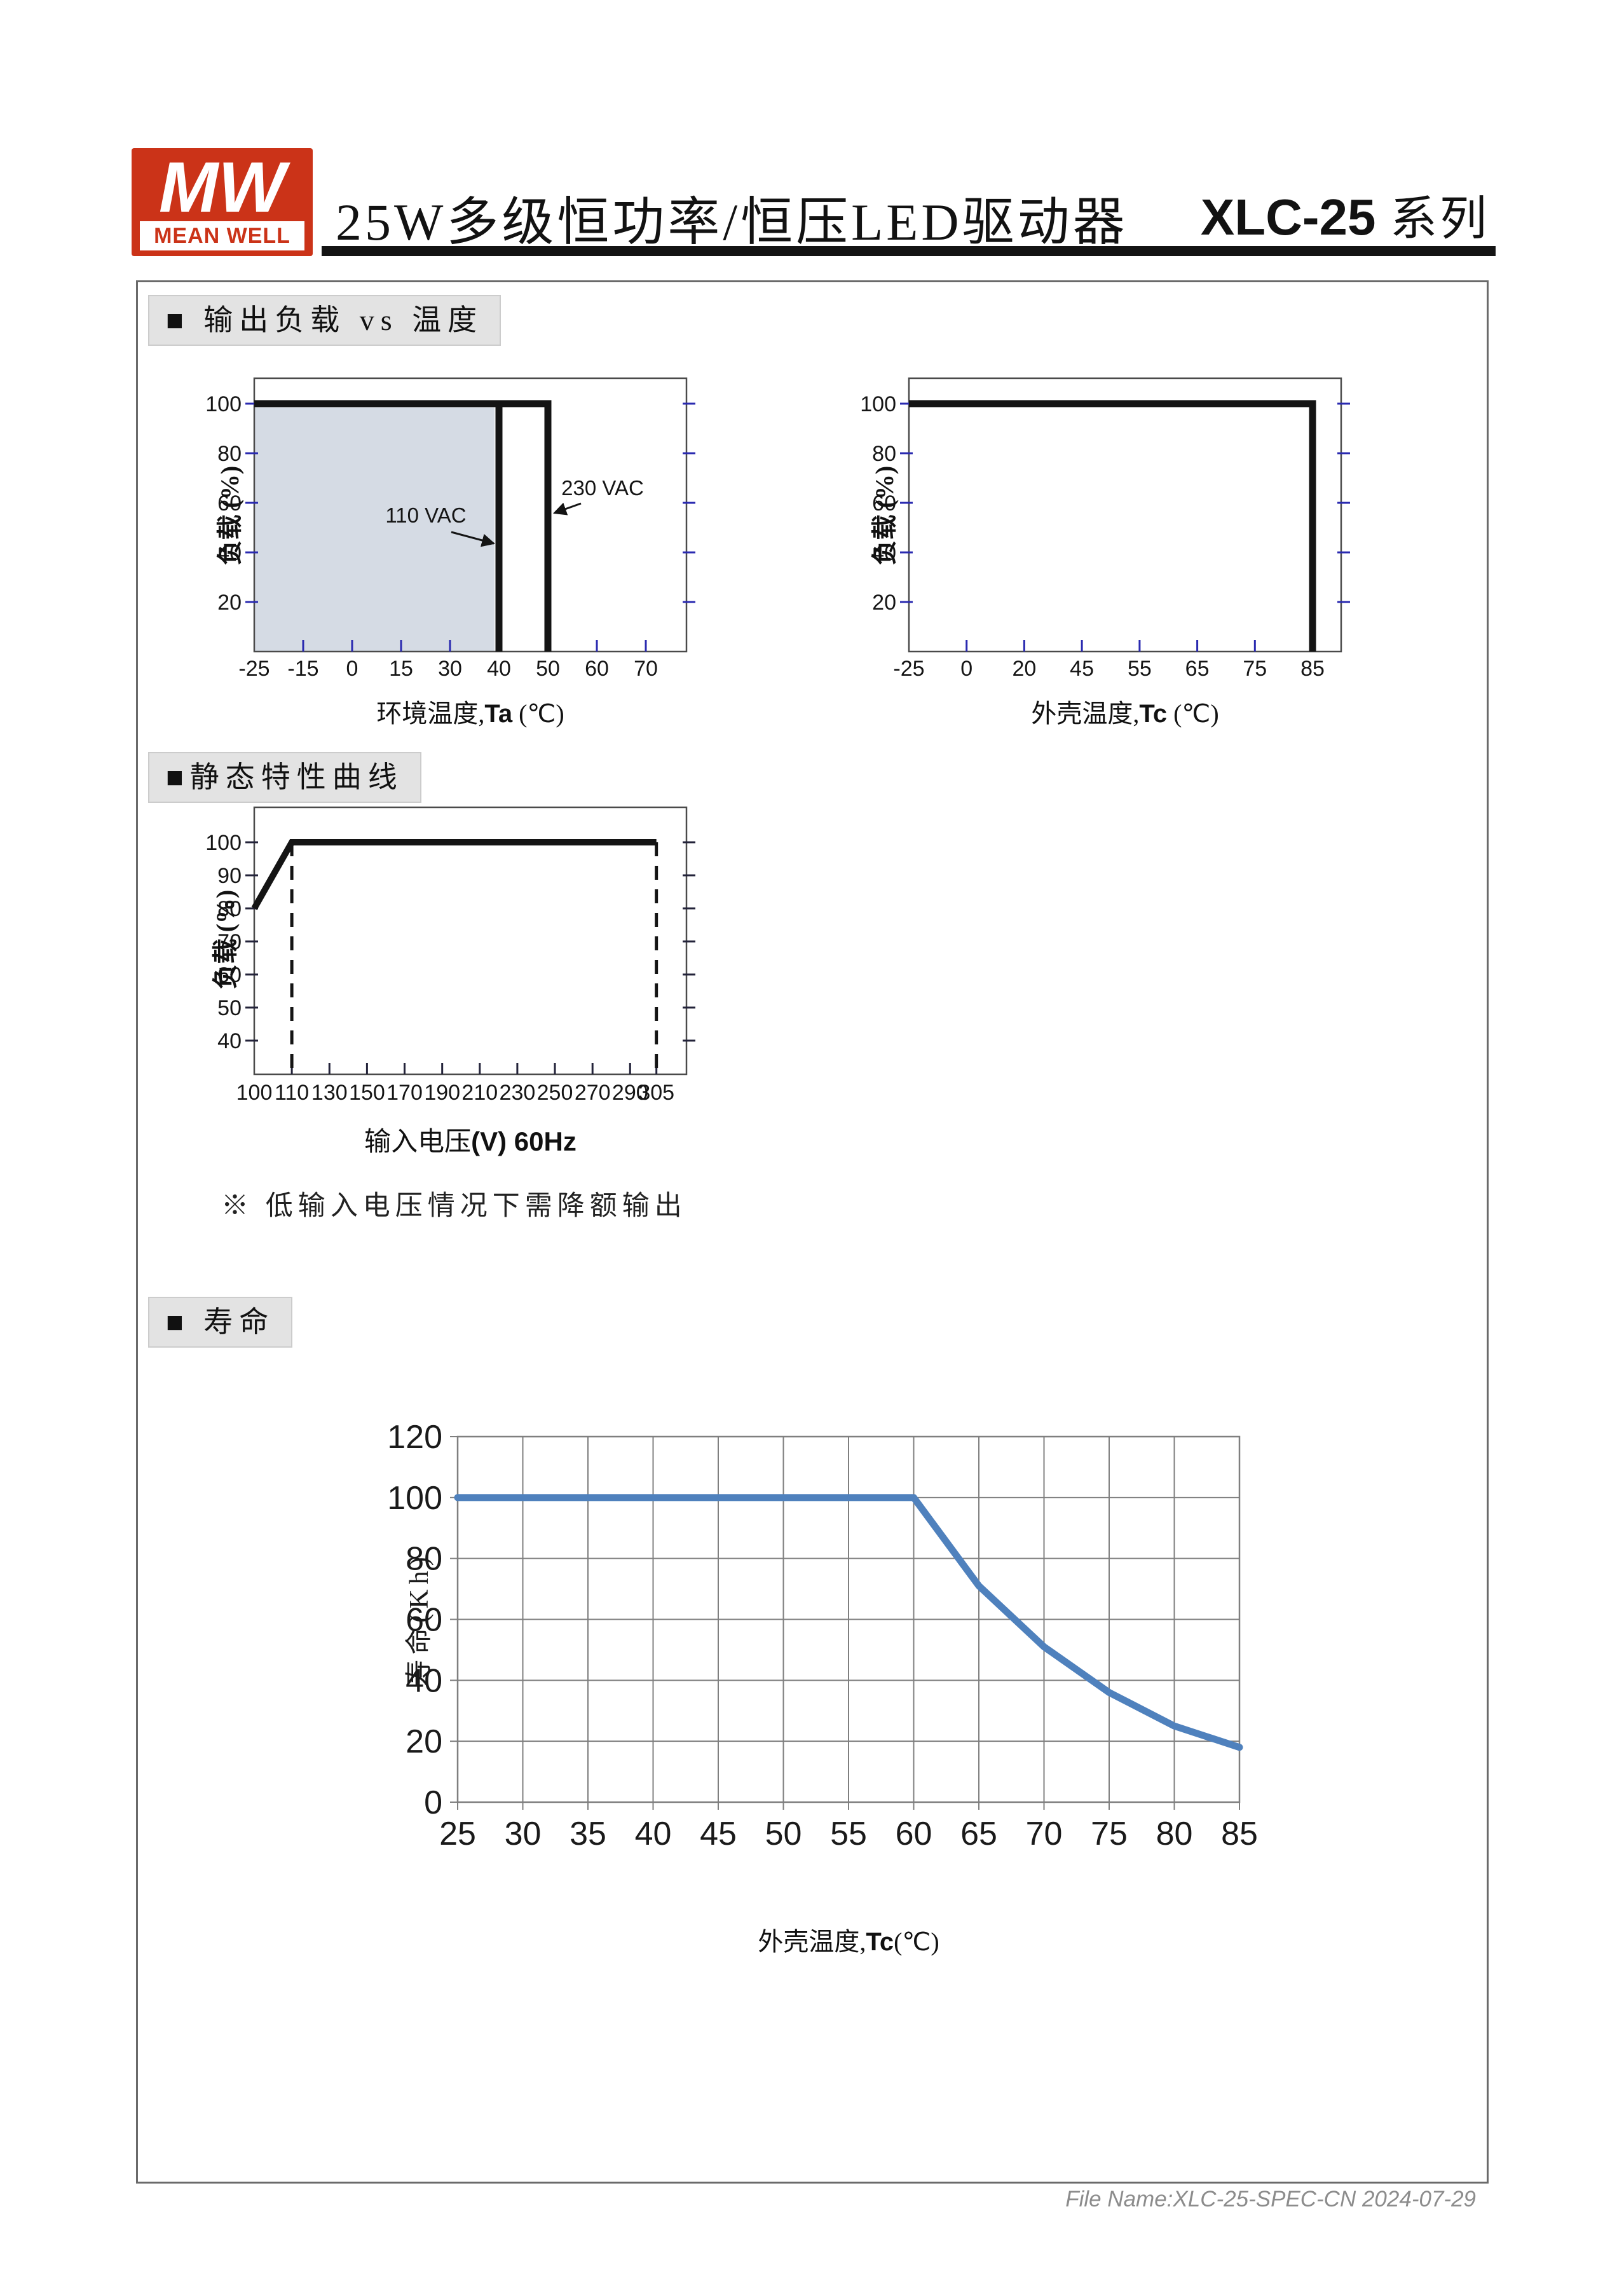 This screenshot has width=1624, height=2277. What do you see at coordinates (1153, 714) in the screenshot?
I see `chart2-x-axis-title-bold: Tc` at bounding box center [1153, 714].